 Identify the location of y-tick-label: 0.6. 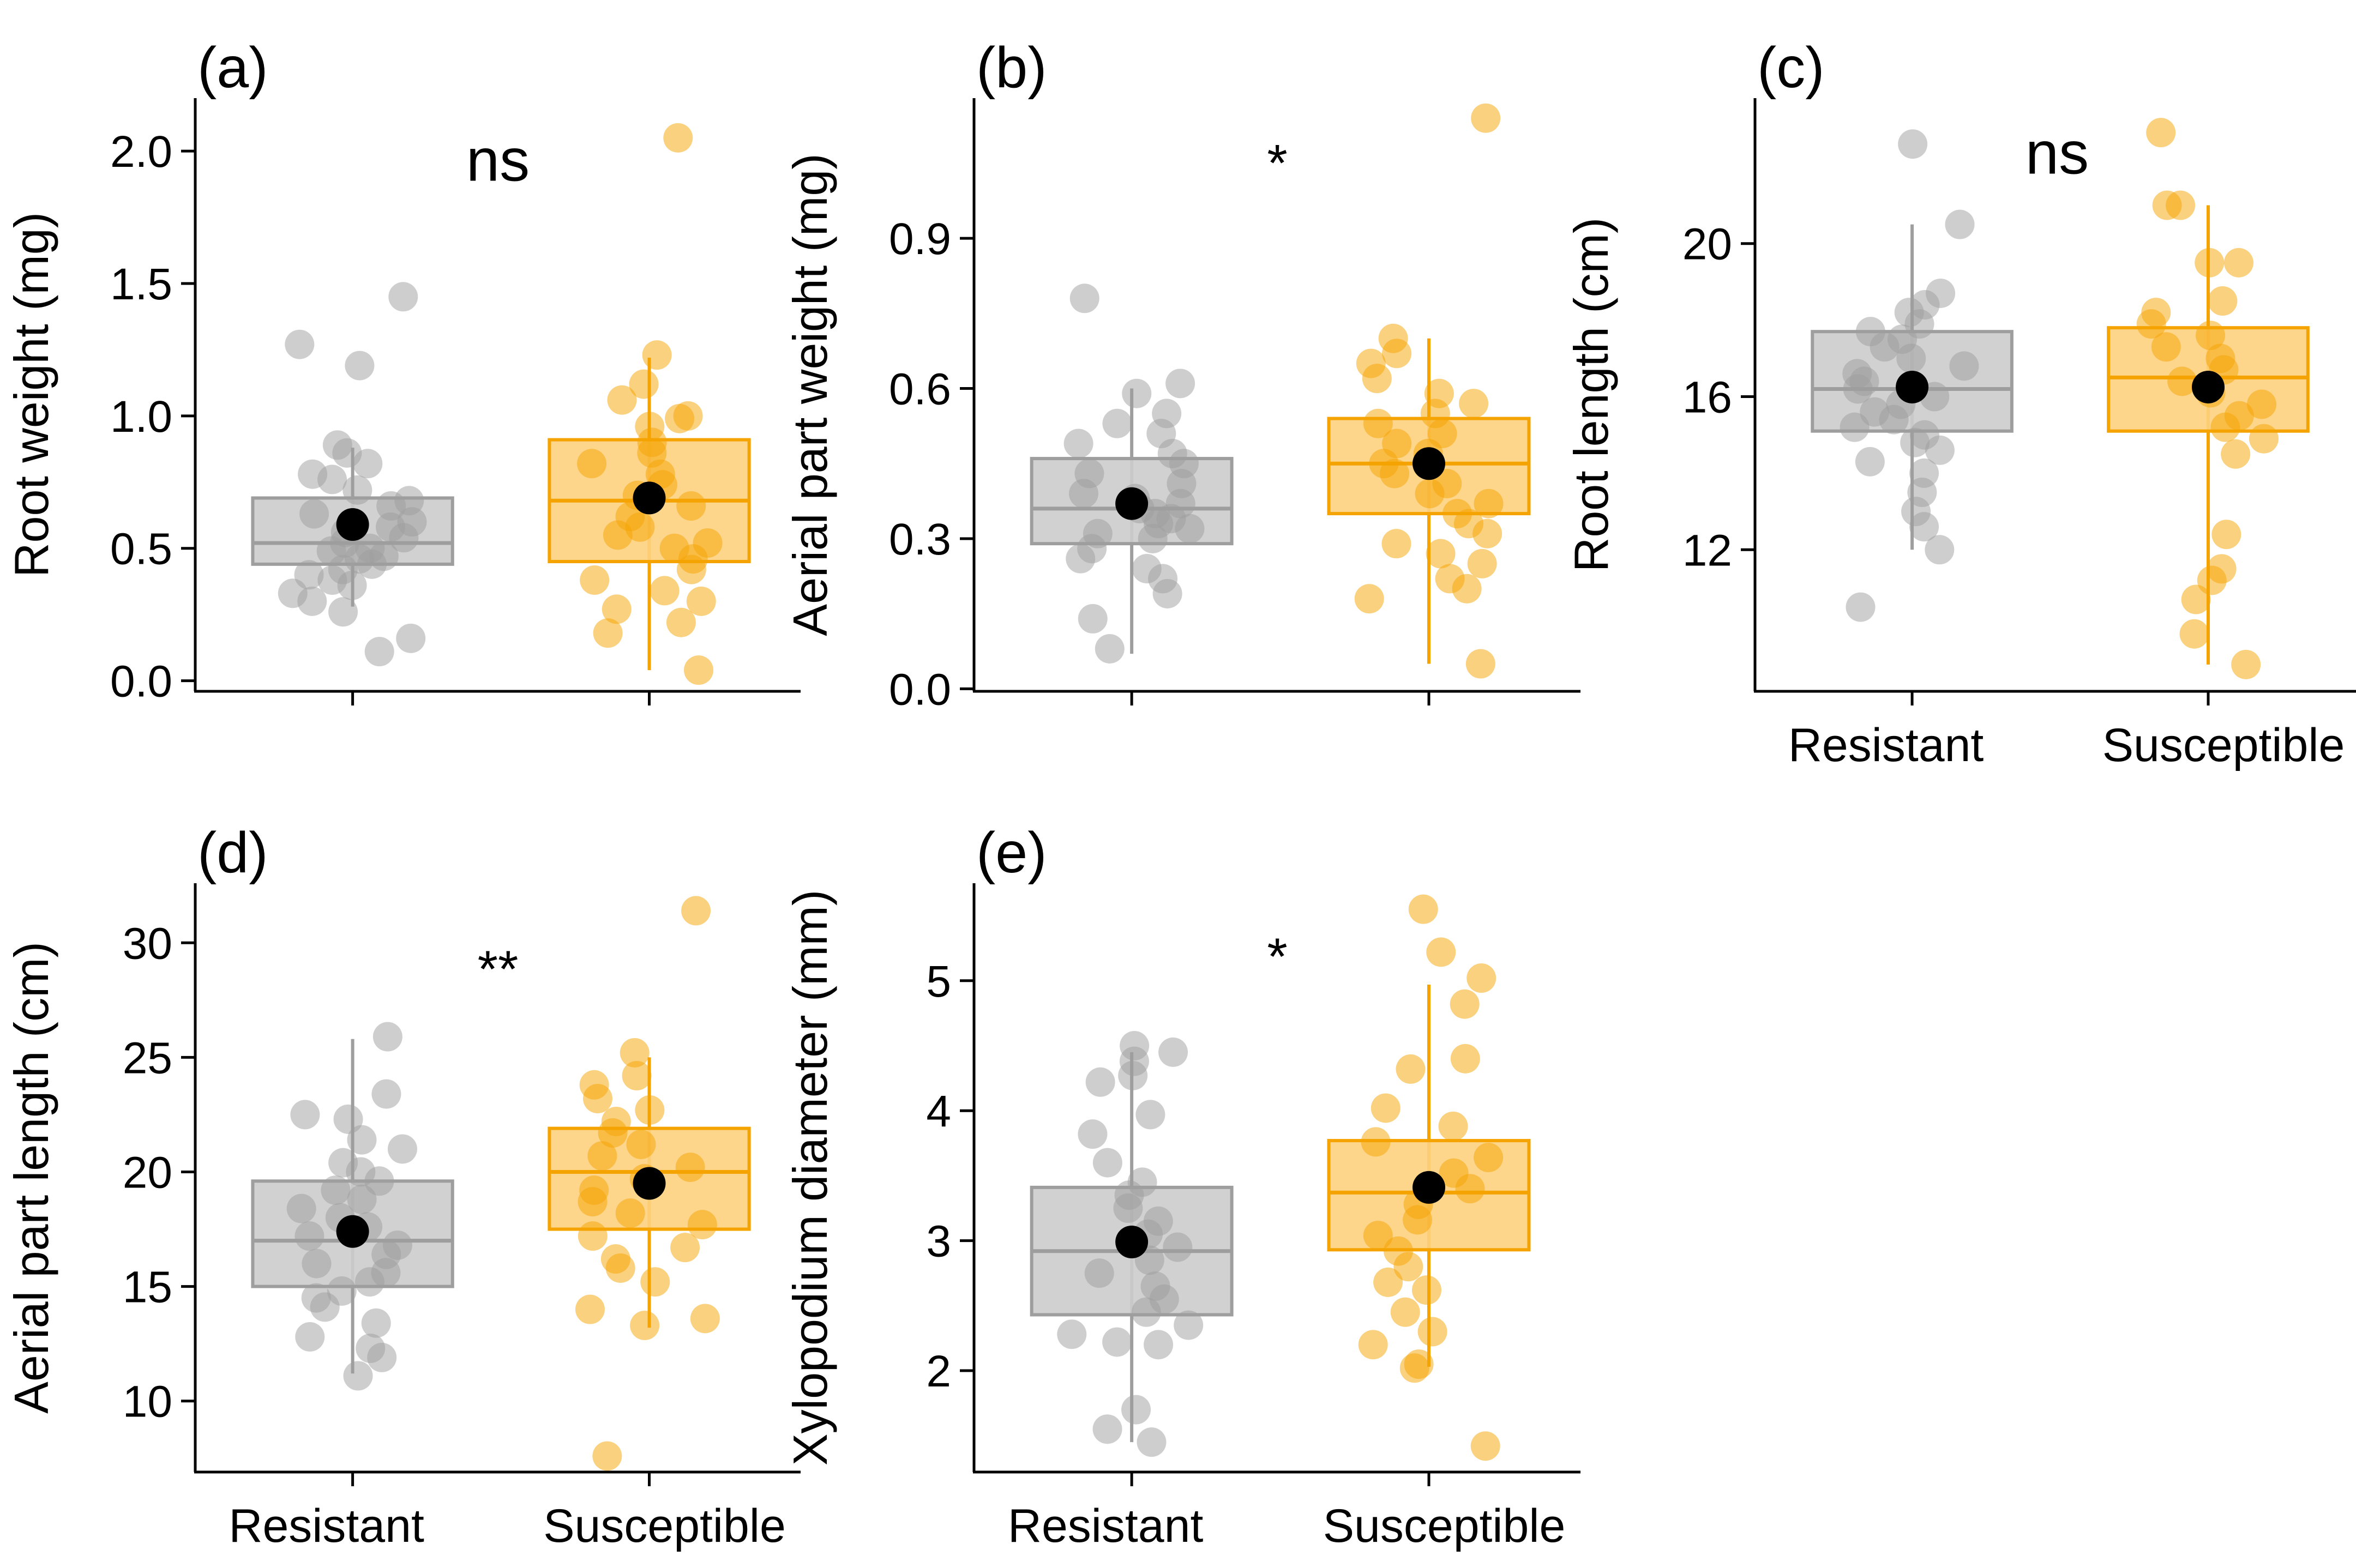
(920, 389).